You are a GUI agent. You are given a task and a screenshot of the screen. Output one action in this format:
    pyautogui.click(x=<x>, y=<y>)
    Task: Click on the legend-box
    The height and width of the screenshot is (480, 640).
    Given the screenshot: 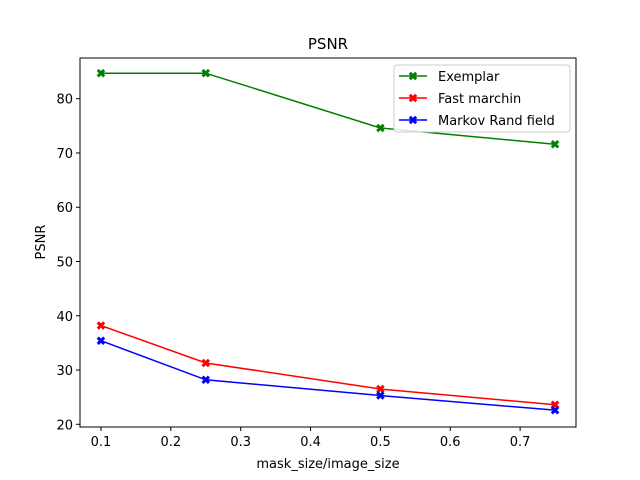 What is the action you would take?
    pyautogui.click(x=482, y=98)
    